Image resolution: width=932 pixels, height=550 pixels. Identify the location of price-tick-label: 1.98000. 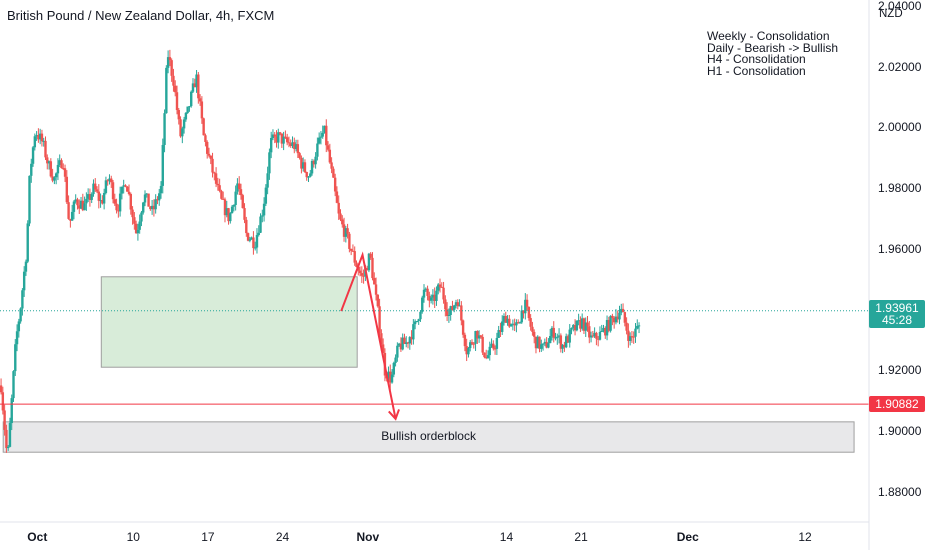
(900, 188).